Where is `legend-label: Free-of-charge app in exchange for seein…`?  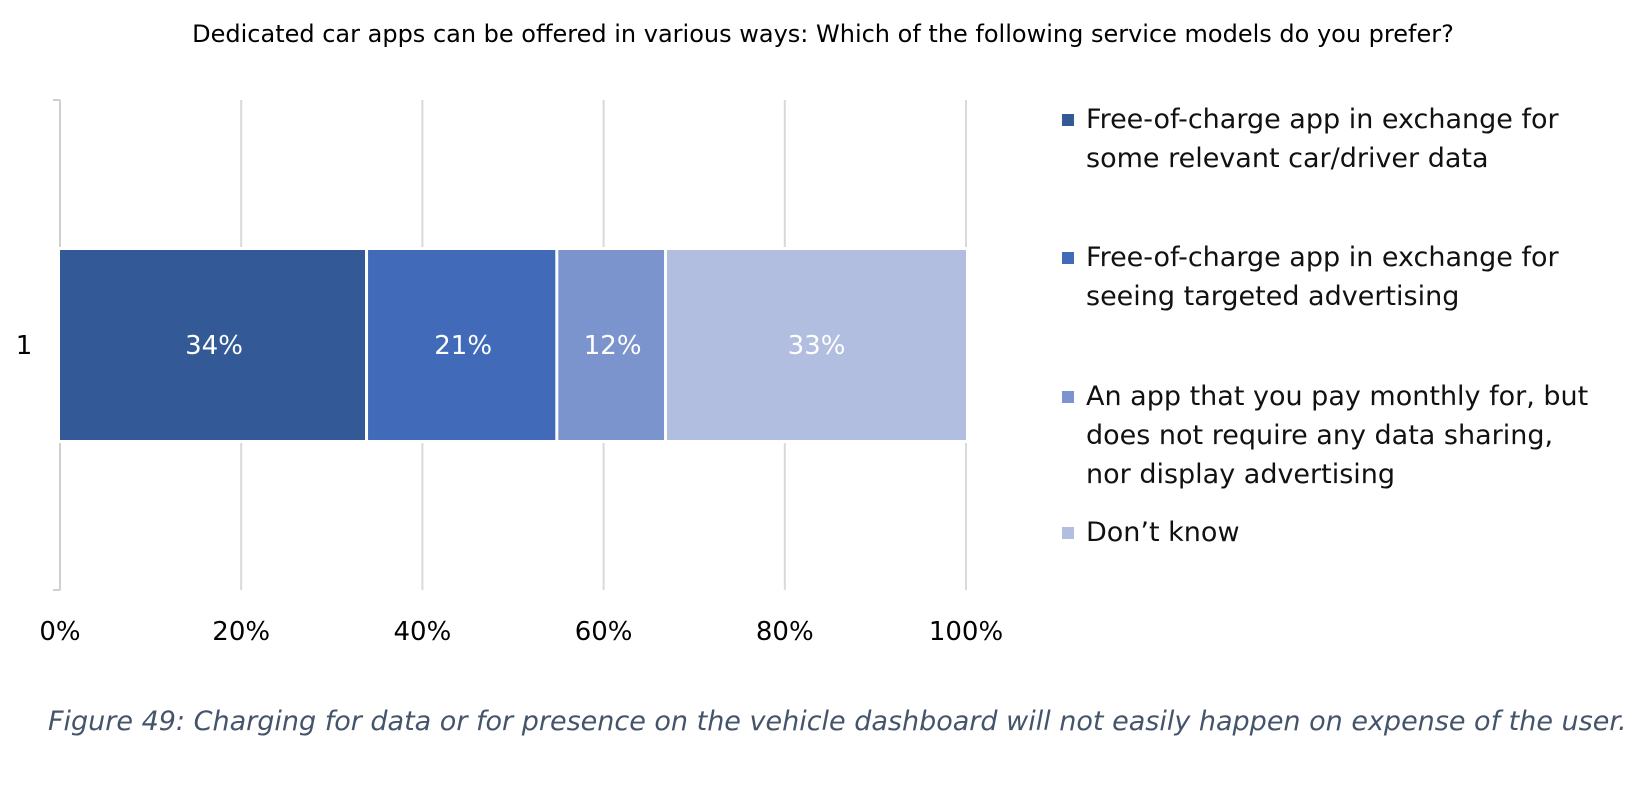
legend-label: Free-of-charge app in exchange for seein… is located at coordinates (1322, 277).